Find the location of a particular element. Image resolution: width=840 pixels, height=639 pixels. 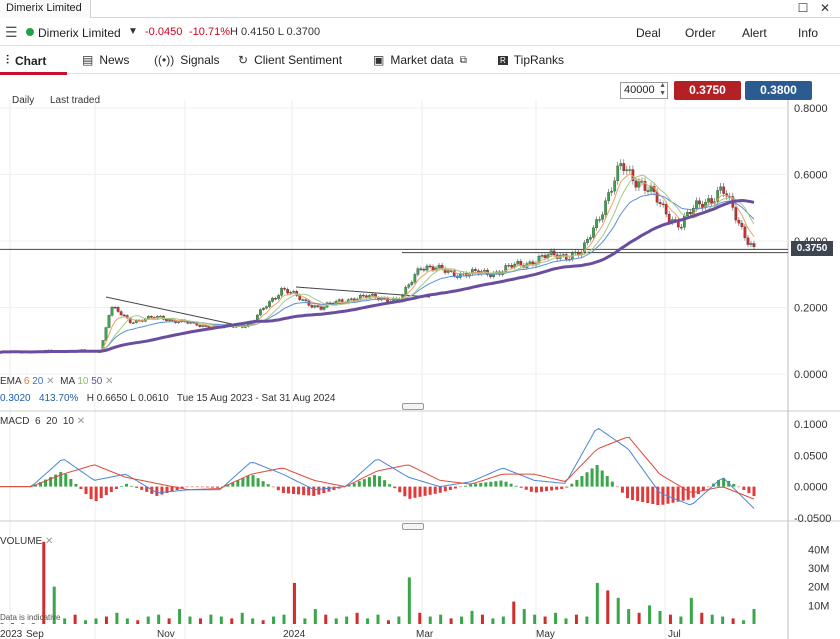

chevron-down-icon: ▼ is located at coordinates (133, 31).